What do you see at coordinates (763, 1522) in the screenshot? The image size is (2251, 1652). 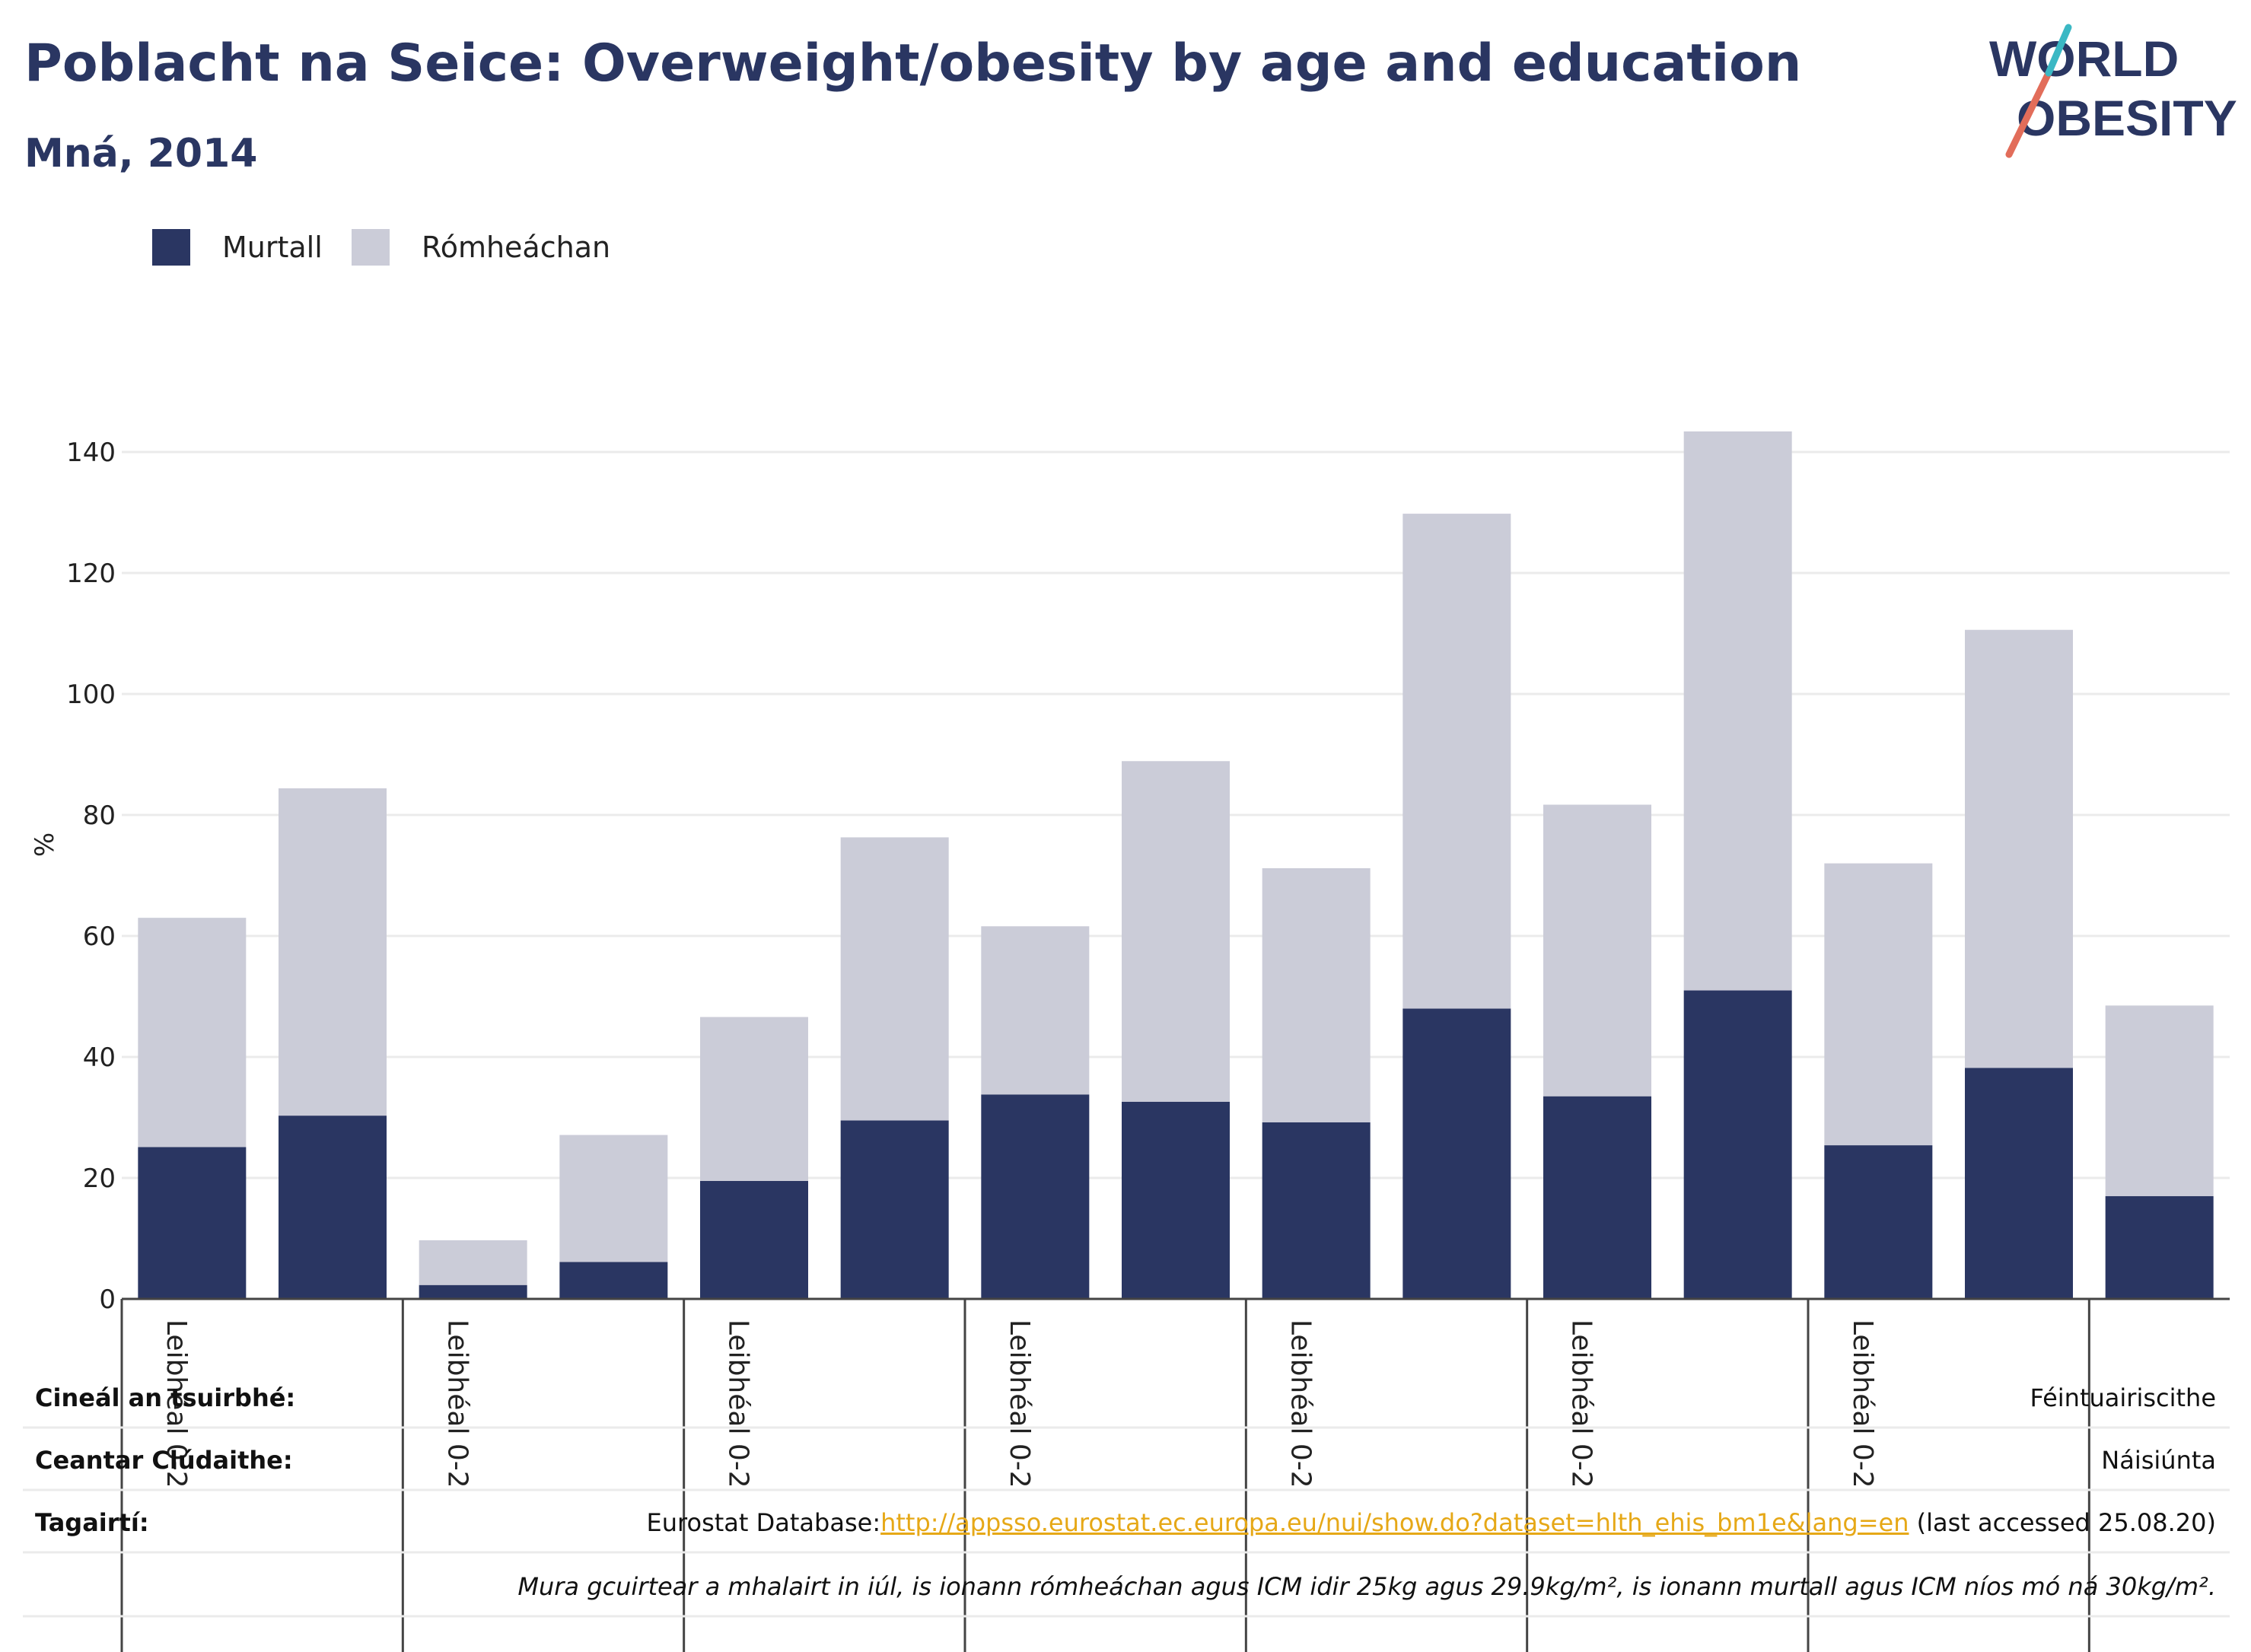 I see `reference-prefix: Eurostat Database:` at bounding box center [763, 1522].